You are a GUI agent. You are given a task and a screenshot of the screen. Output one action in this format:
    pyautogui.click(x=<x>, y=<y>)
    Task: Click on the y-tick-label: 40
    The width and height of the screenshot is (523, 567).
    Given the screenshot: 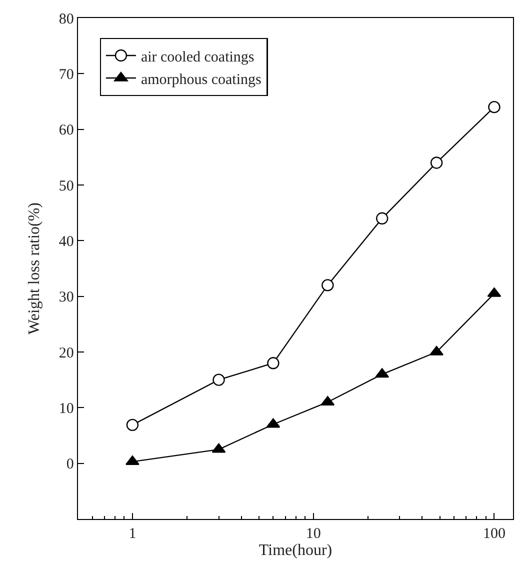 What is the action you would take?
    pyautogui.click(x=66, y=242)
    